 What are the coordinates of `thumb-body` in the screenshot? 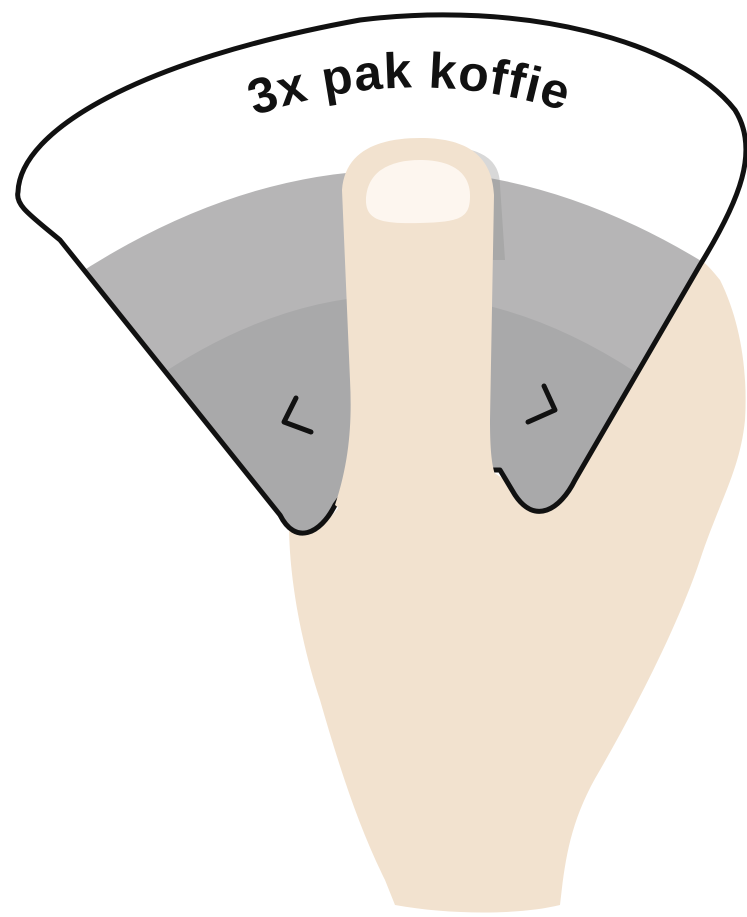 It's located at (427, 342).